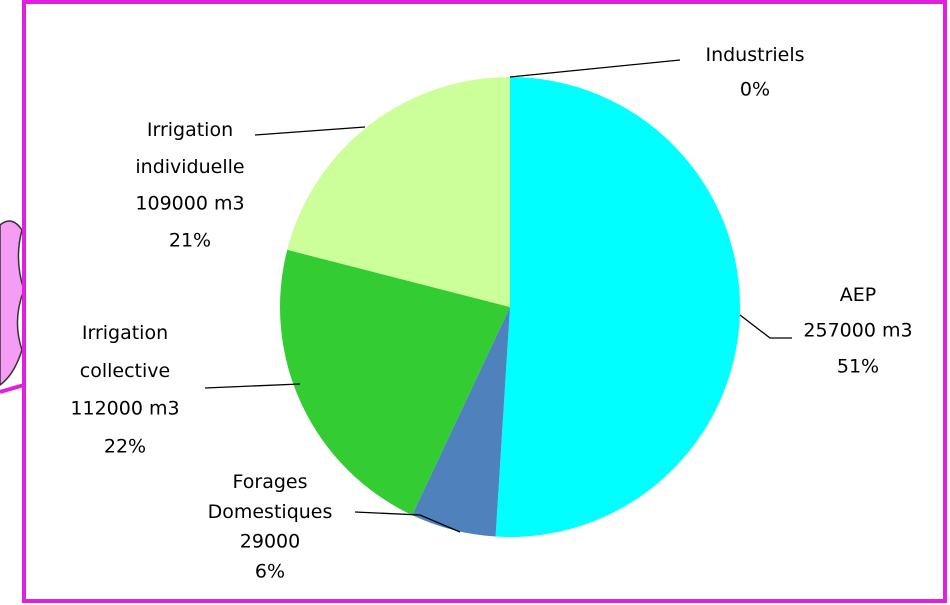 The image size is (950, 605). I want to click on category-label: Forages Domestiques, so click(270, 497).